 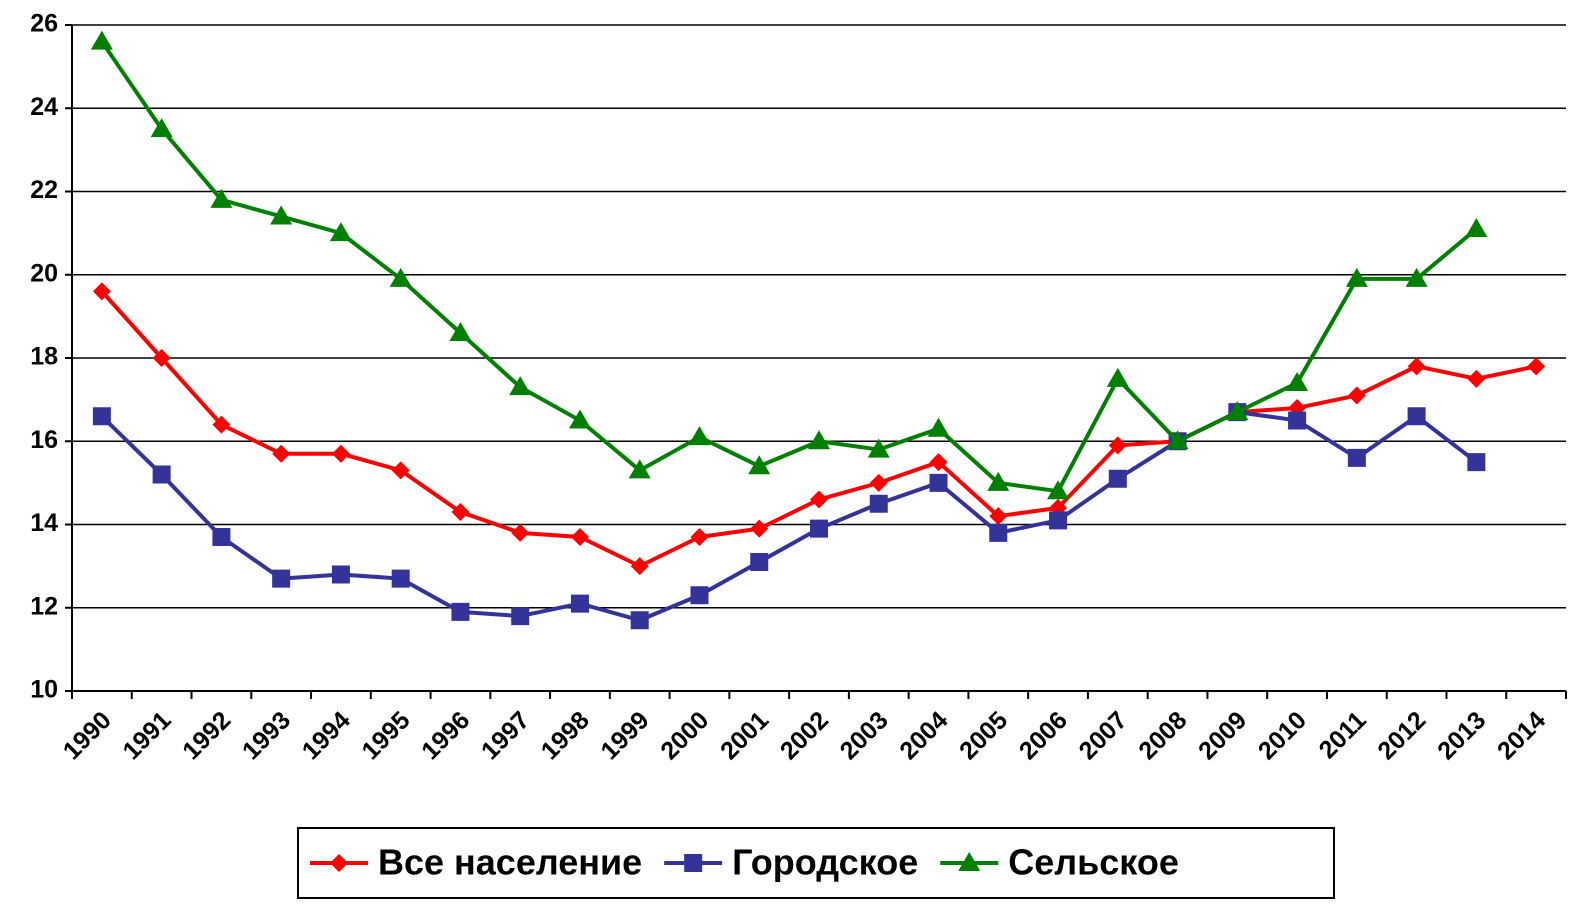 I want to click on y-tick-label: 16, so click(x=44, y=440).